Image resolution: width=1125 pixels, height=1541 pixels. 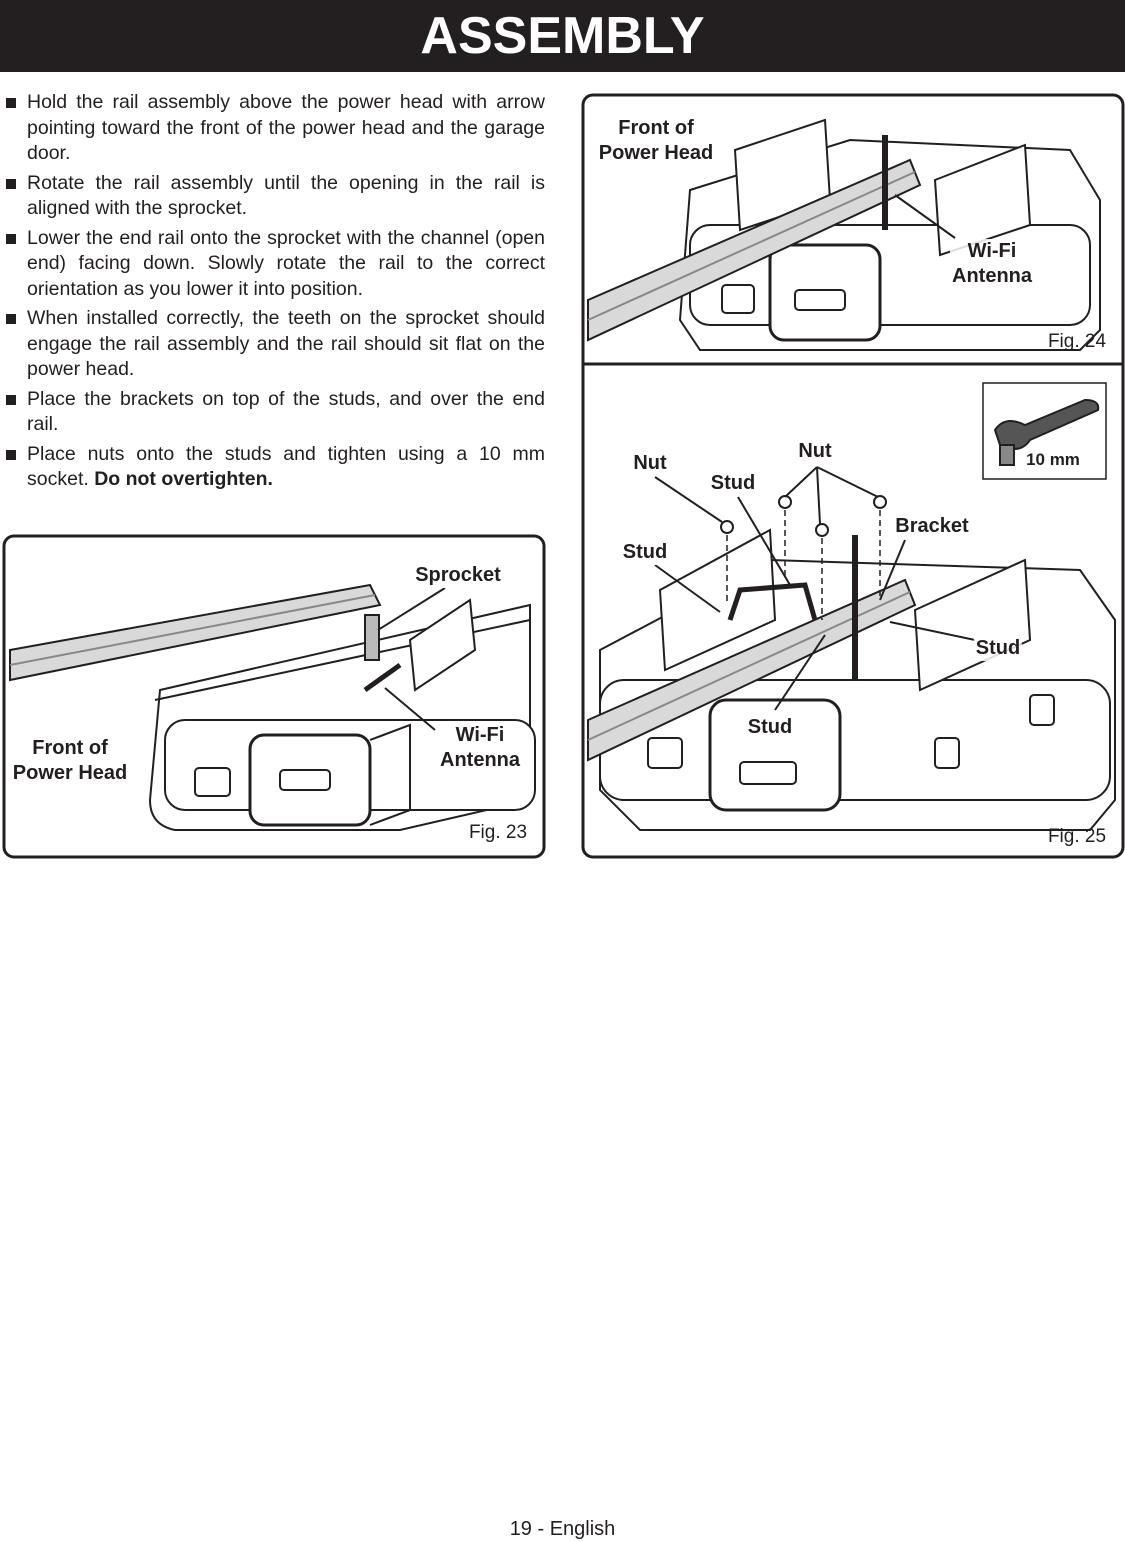 I want to click on figure-frame, so click(x=274, y=696).